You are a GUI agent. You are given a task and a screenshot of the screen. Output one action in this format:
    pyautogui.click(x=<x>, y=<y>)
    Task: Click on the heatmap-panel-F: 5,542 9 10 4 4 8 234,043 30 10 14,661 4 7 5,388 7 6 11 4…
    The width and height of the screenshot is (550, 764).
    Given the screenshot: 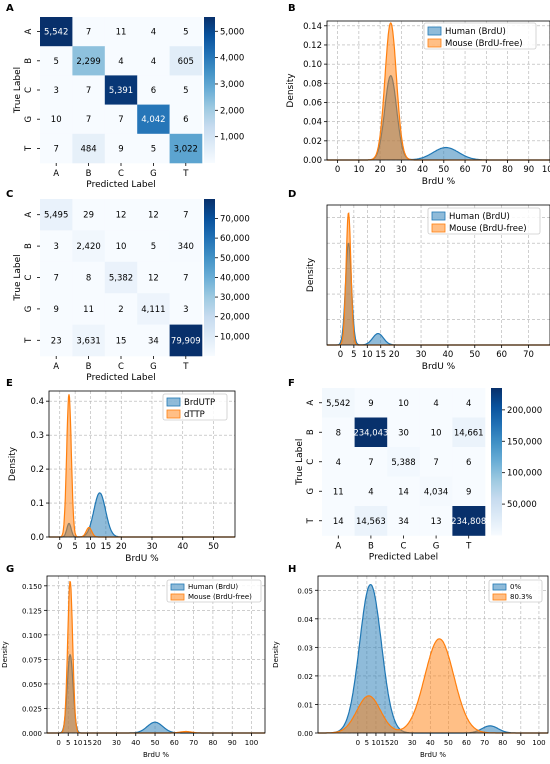 What is the action you would take?
    pyautogui.click(x=418, y=475)
    